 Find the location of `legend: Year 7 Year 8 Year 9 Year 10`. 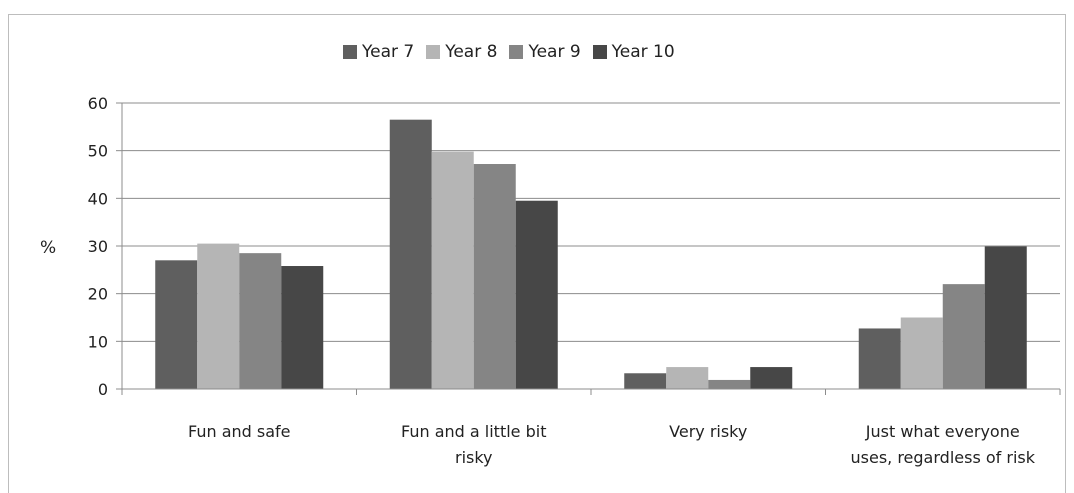

legend: Year 7 Year 8 Year 9 Year 10 is located at coordinates (515, 52).